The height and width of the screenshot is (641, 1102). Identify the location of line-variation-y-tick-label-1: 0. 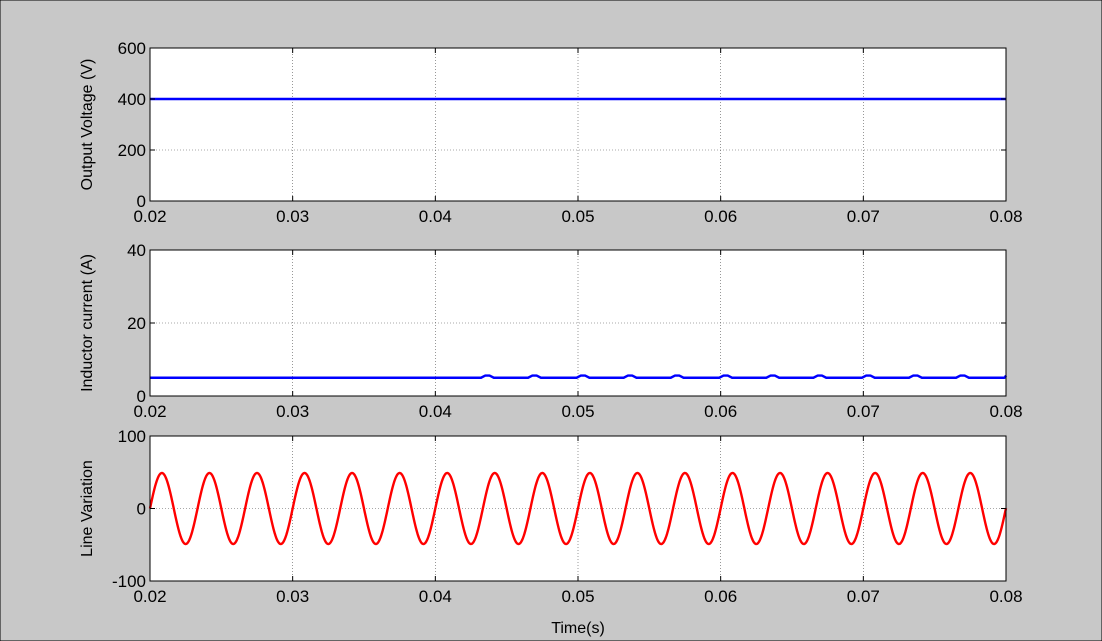
(141, 509).